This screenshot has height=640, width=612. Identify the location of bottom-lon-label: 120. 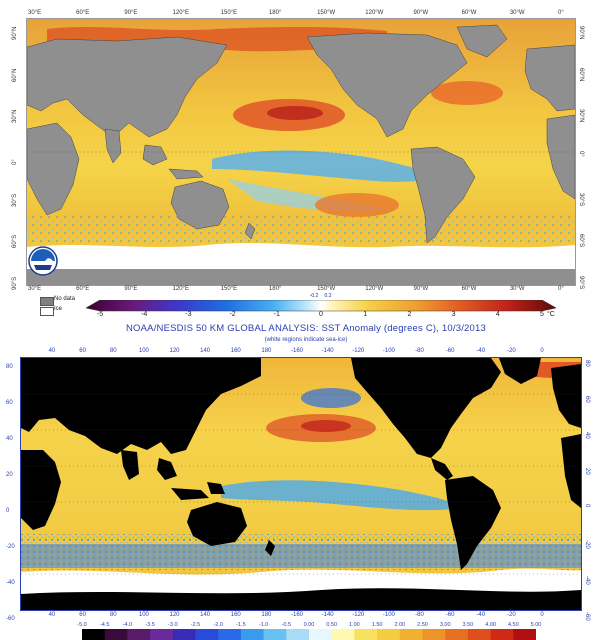
(174, 351).